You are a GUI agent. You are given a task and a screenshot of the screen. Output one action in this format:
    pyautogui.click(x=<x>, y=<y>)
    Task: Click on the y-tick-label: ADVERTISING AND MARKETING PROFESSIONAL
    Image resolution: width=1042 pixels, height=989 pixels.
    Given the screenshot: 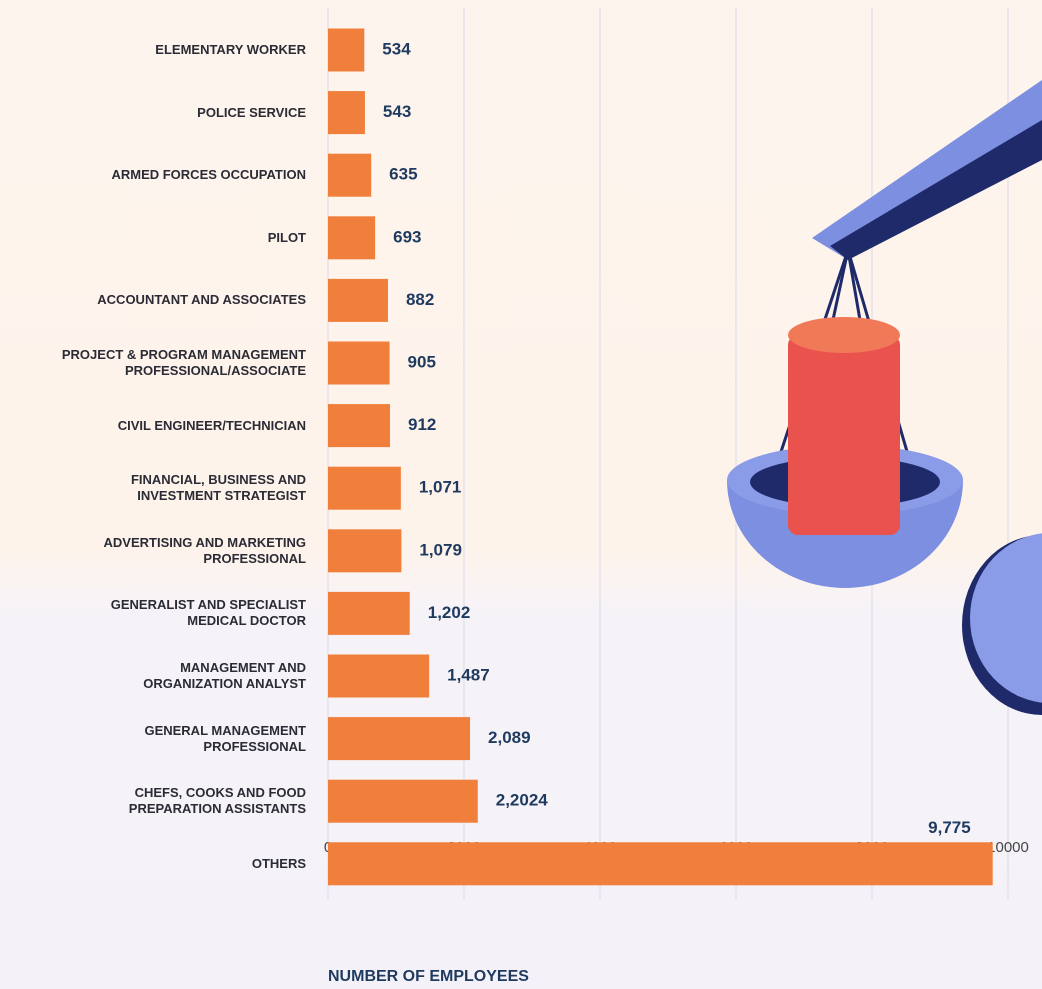 What is the action you would take?
    pyautogui.click(x=204, y=550)
    